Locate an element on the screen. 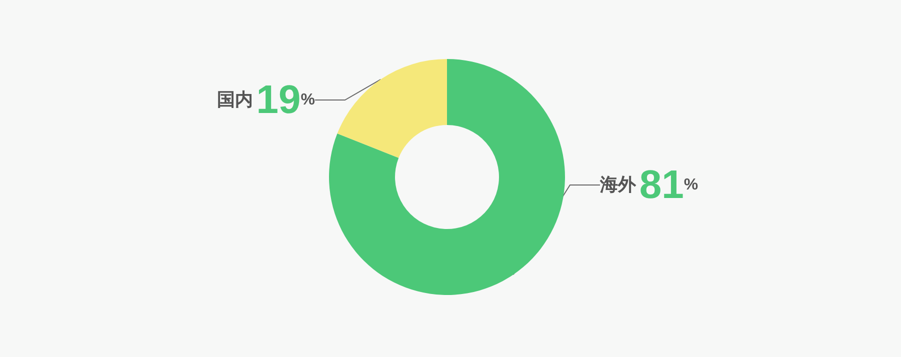 This screenshot has height=357, width=901. data-label: 19% is located at coordinates (286, 100).